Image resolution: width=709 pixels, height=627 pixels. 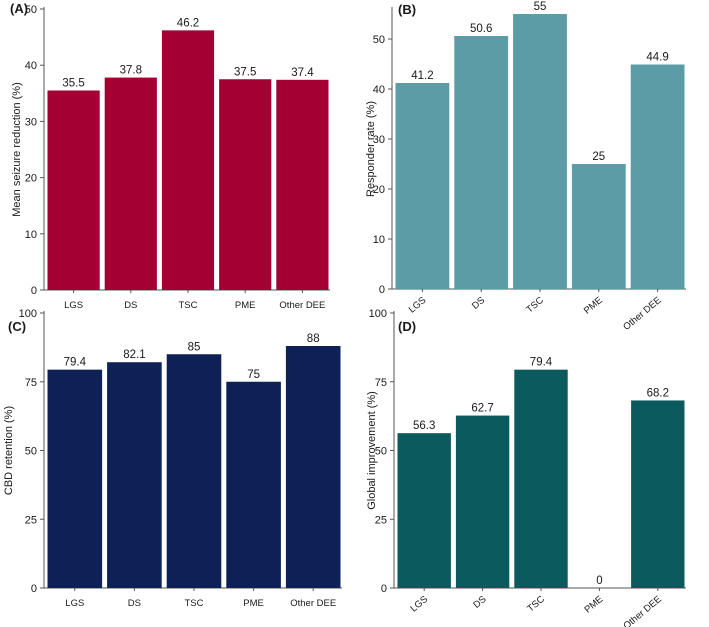 What do you see at coordinates (593, 306) in the screenshot?
I see `panel-b-category-label: PME` at bounding box center [593, 306].